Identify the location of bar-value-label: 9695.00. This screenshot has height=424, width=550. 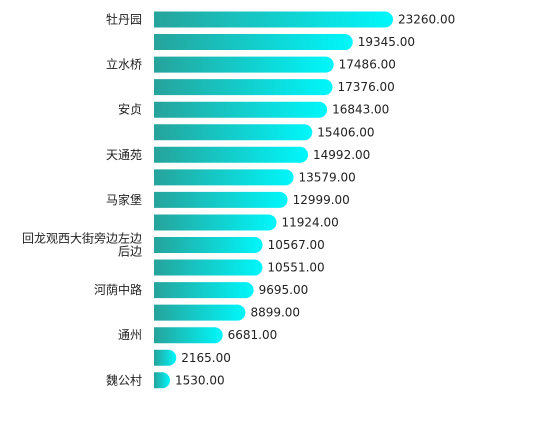
(284, 290).